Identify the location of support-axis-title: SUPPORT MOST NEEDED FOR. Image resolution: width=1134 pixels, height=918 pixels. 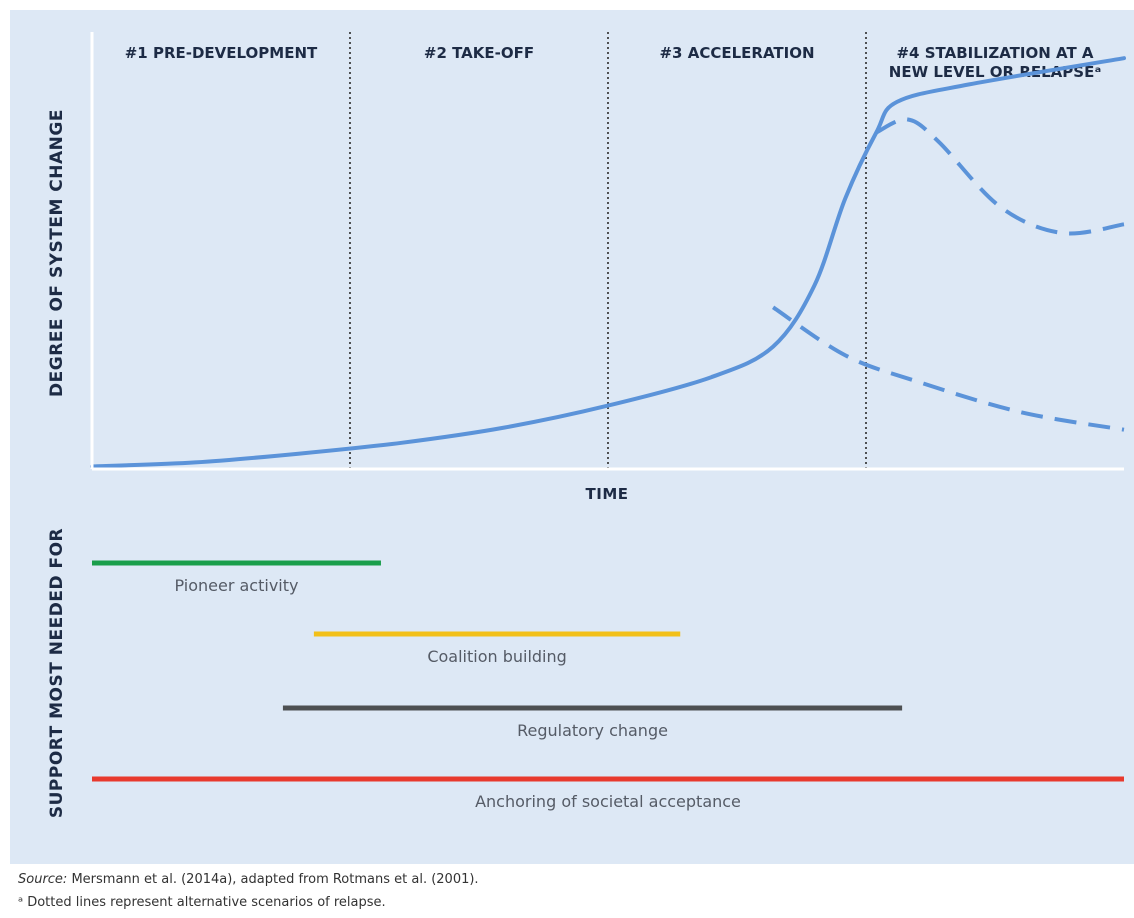
(57, 673).